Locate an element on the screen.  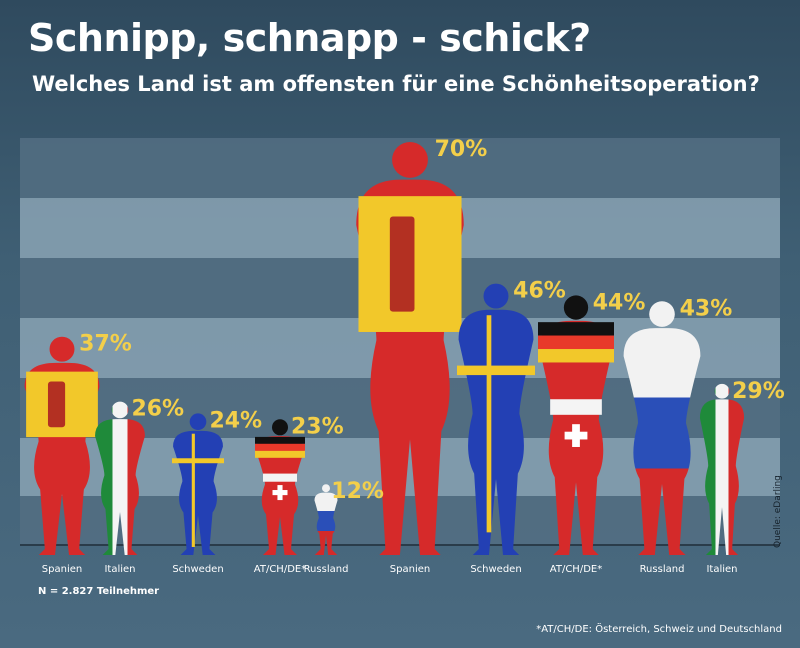
sample-size-note: N = 2.827 Teilnehmer is located at coordinates (99, 591).